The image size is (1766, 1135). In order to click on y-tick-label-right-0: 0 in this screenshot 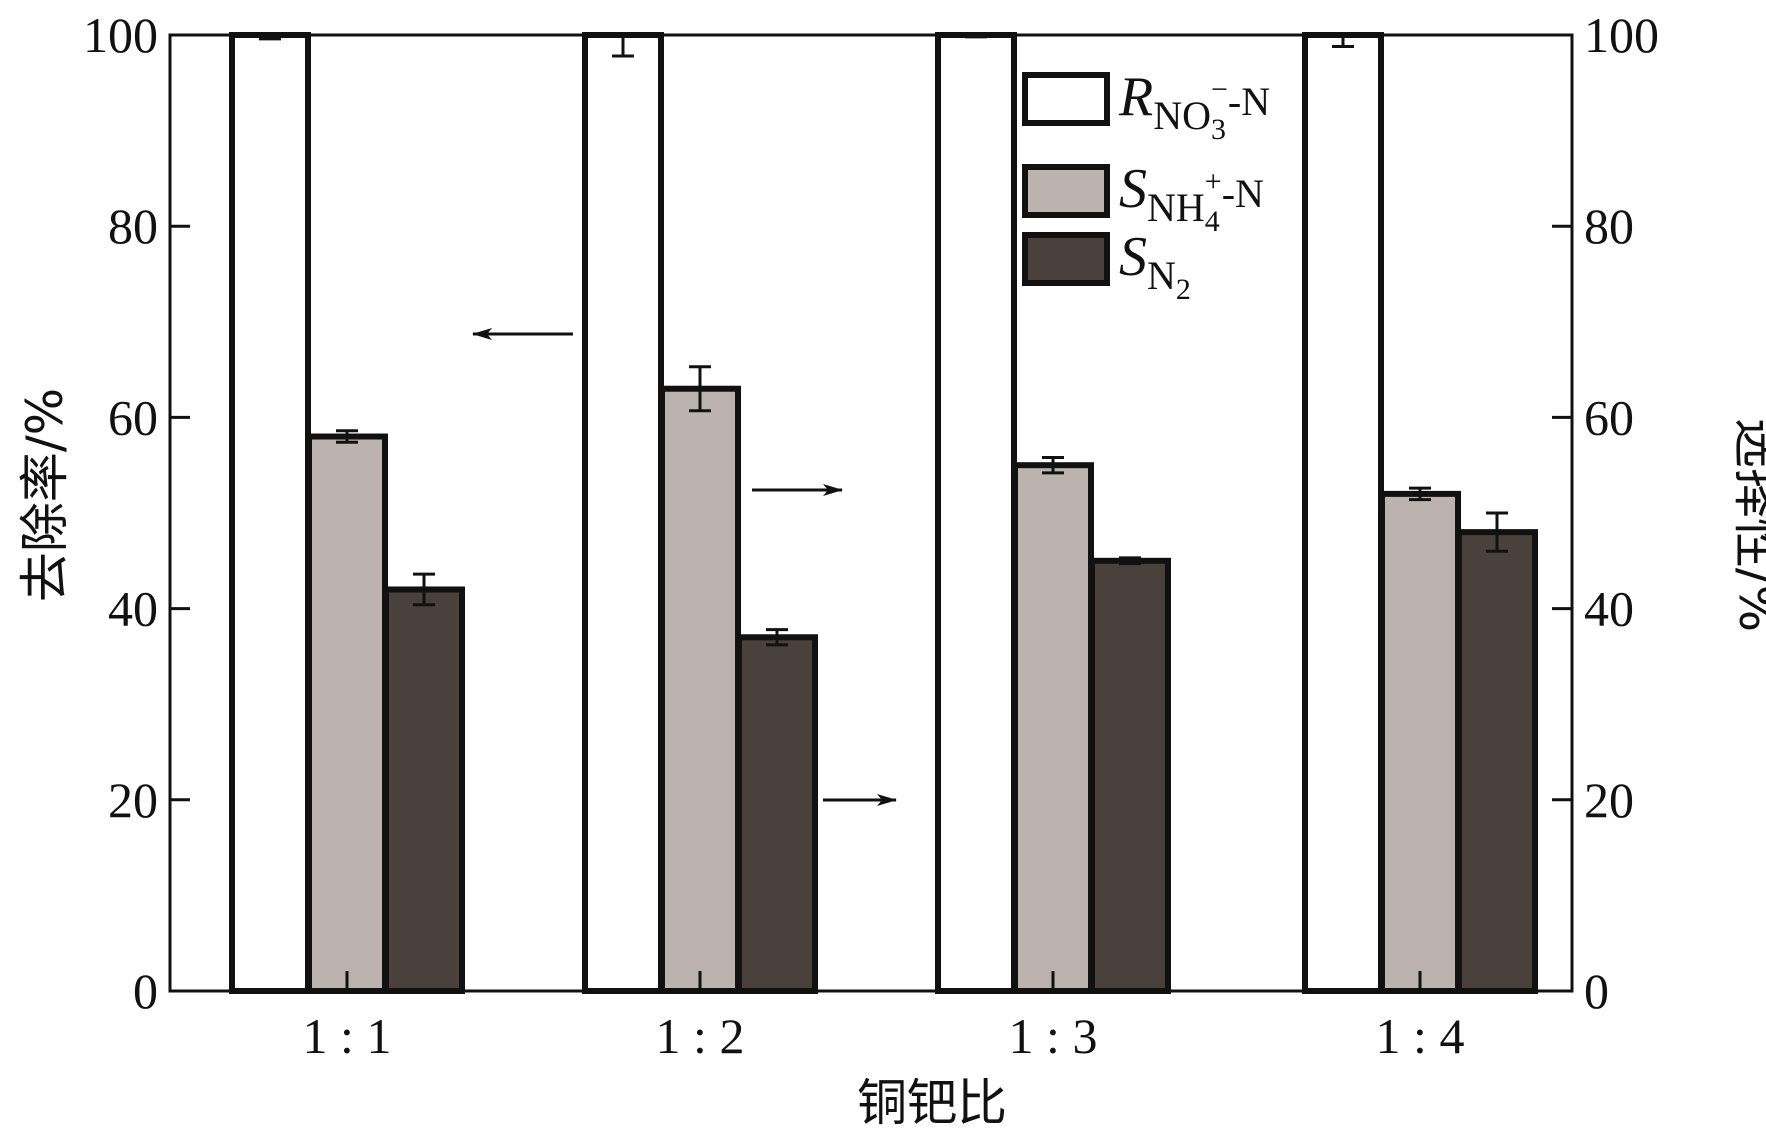, I will do `click(1596, 991)`.